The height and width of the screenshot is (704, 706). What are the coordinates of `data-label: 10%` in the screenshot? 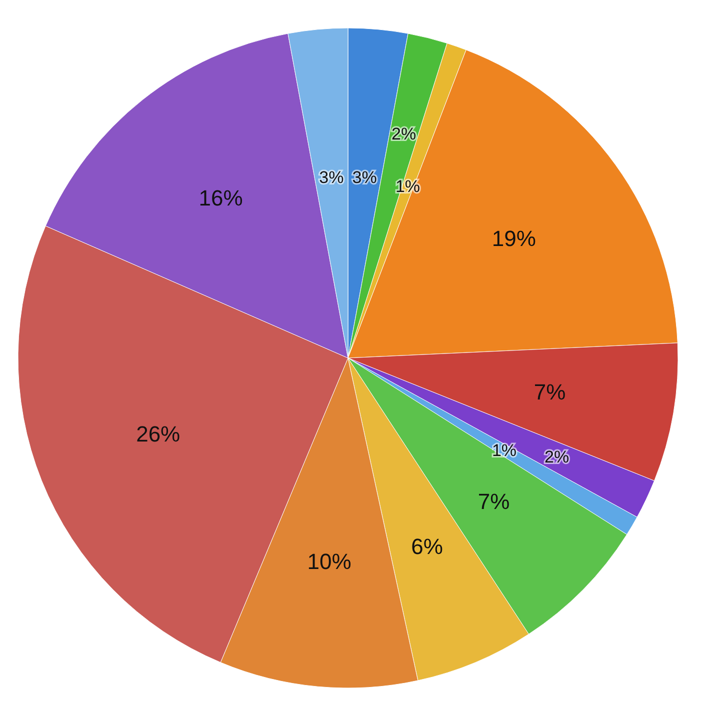 It's located at (329, 561).